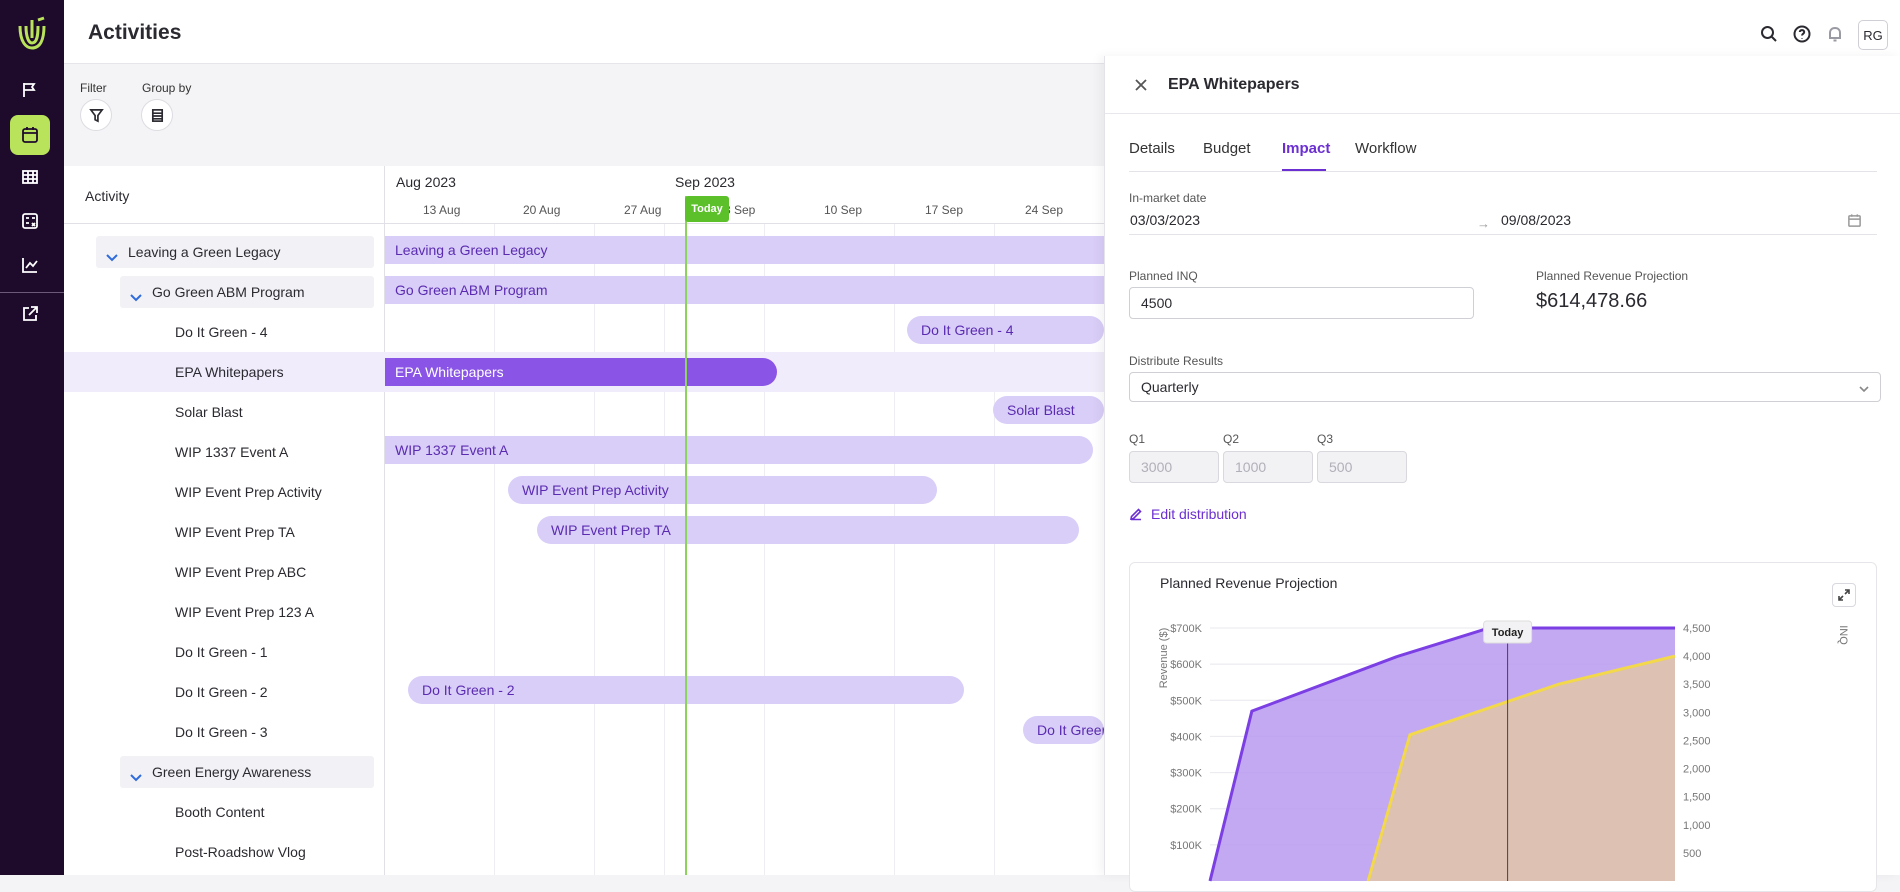  Describe the element at coordinates (96, 115) in the screenshot. I see `filter-button` at that location.